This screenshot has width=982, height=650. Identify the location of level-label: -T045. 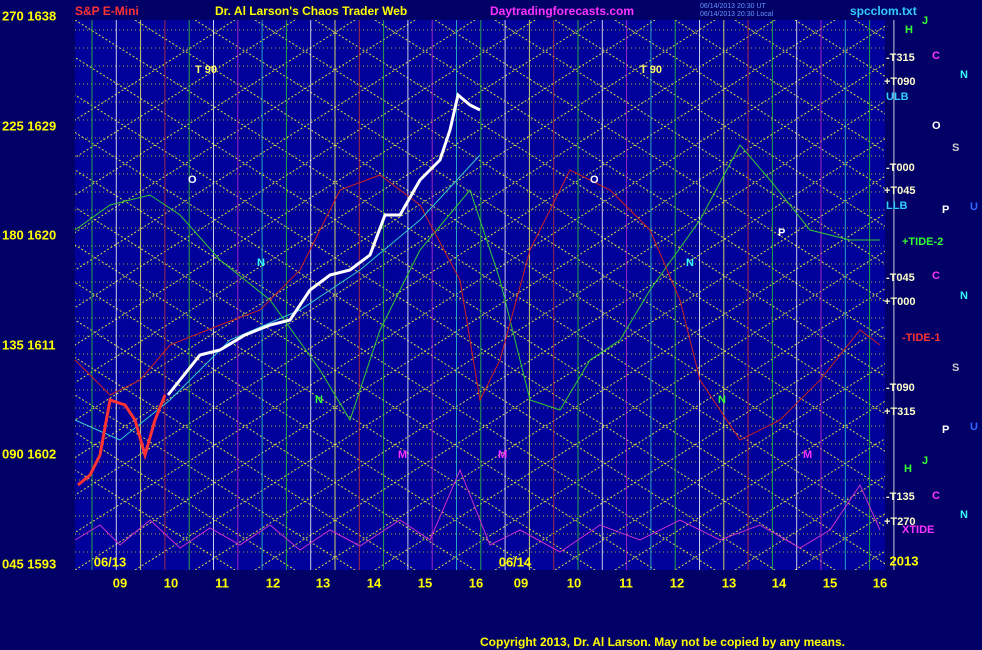
(900, 278).